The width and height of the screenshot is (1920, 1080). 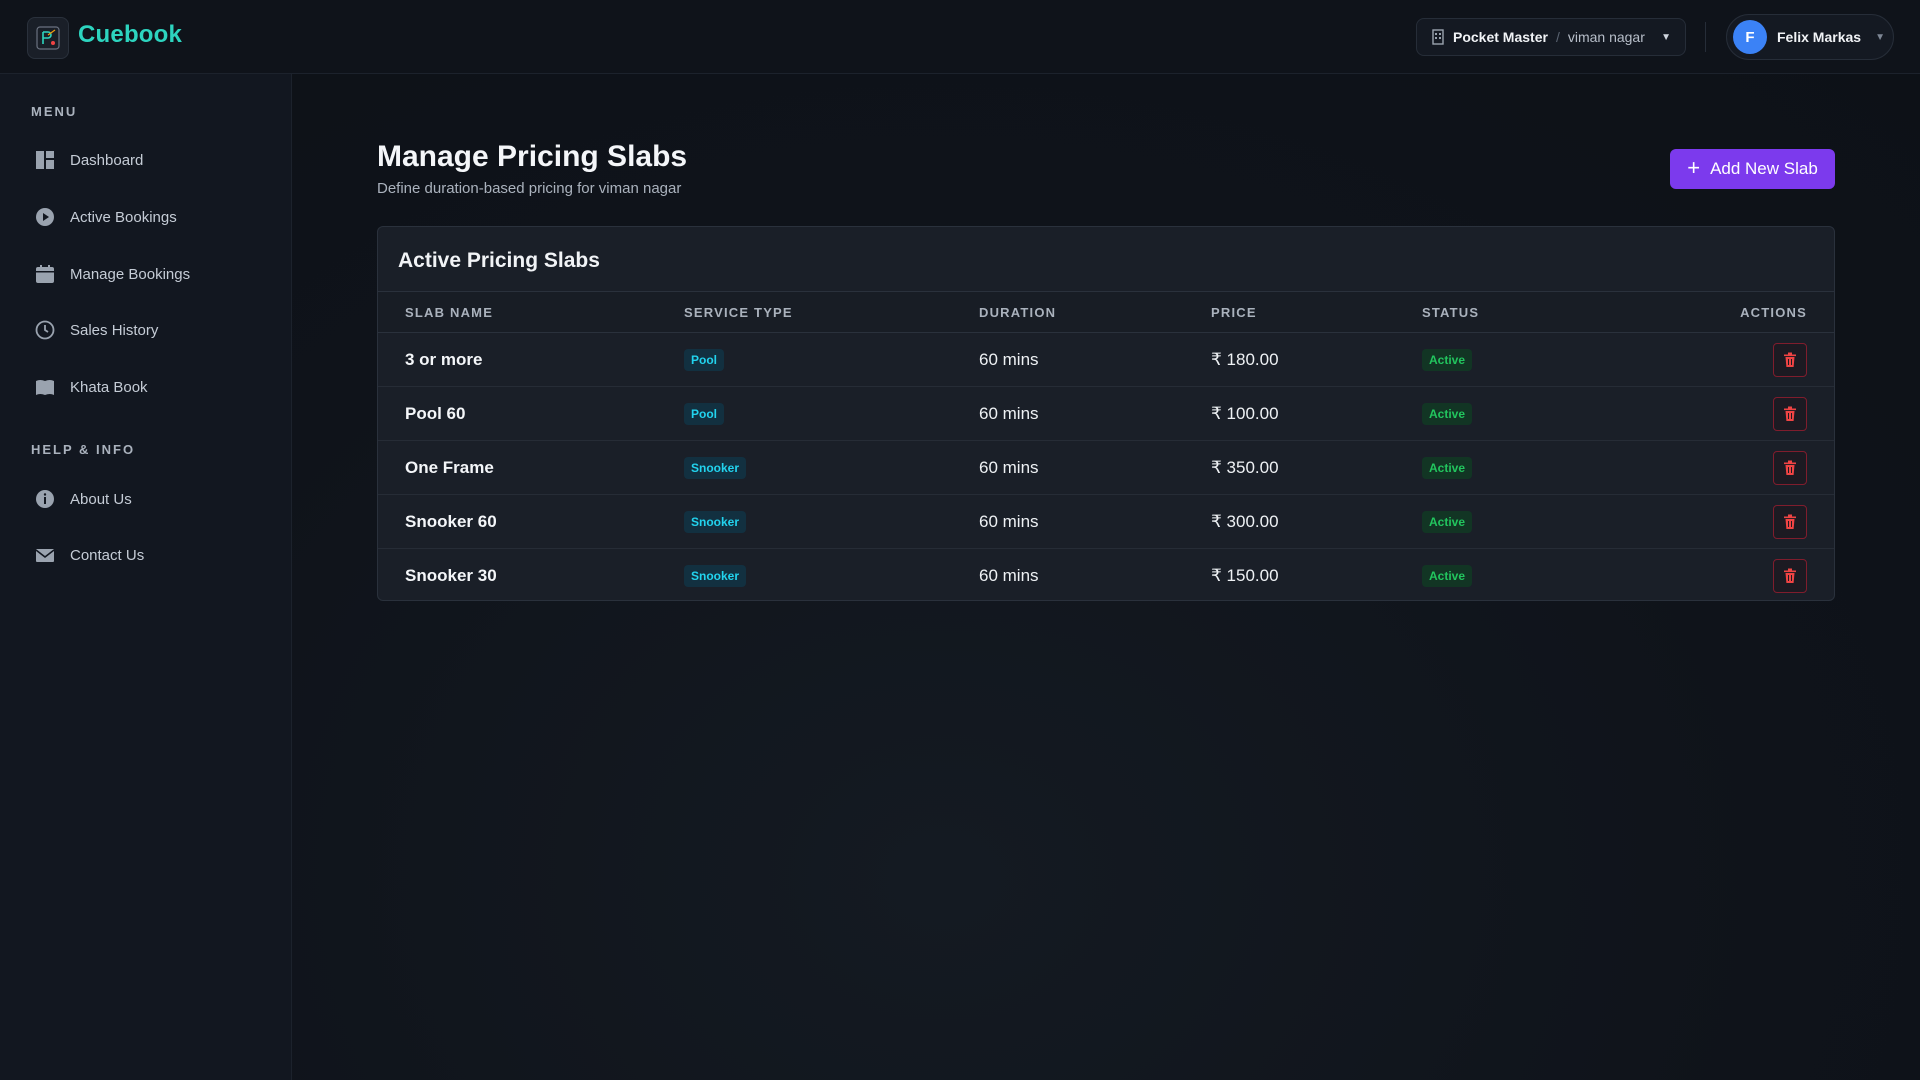 I want to click on column-header-slab-name: SLAB NAME, so click(x=449, y=312).